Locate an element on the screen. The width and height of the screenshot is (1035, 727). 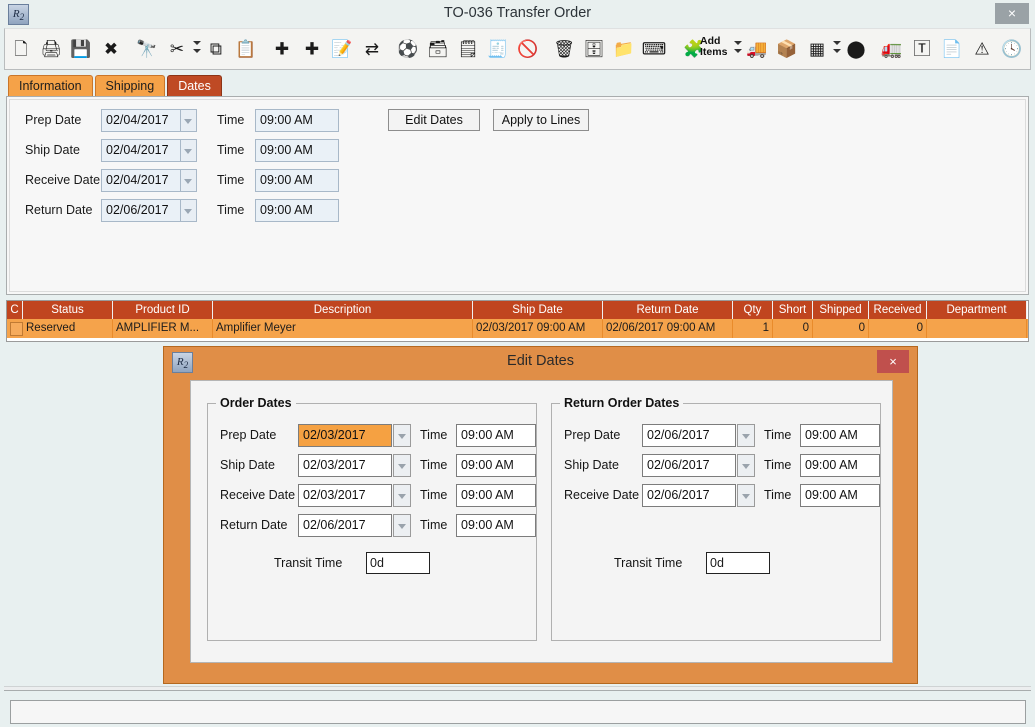
grid-header-shipped: Shipped is located at coordinates (841, 310).